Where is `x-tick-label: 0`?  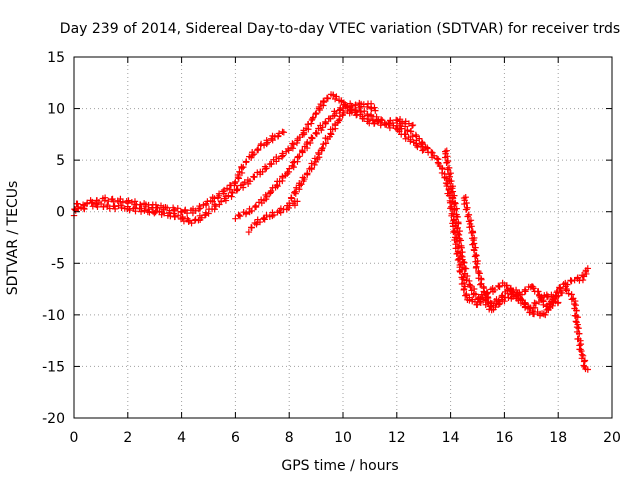 x-tick-label: 0 is located at coordinates (74, 438).